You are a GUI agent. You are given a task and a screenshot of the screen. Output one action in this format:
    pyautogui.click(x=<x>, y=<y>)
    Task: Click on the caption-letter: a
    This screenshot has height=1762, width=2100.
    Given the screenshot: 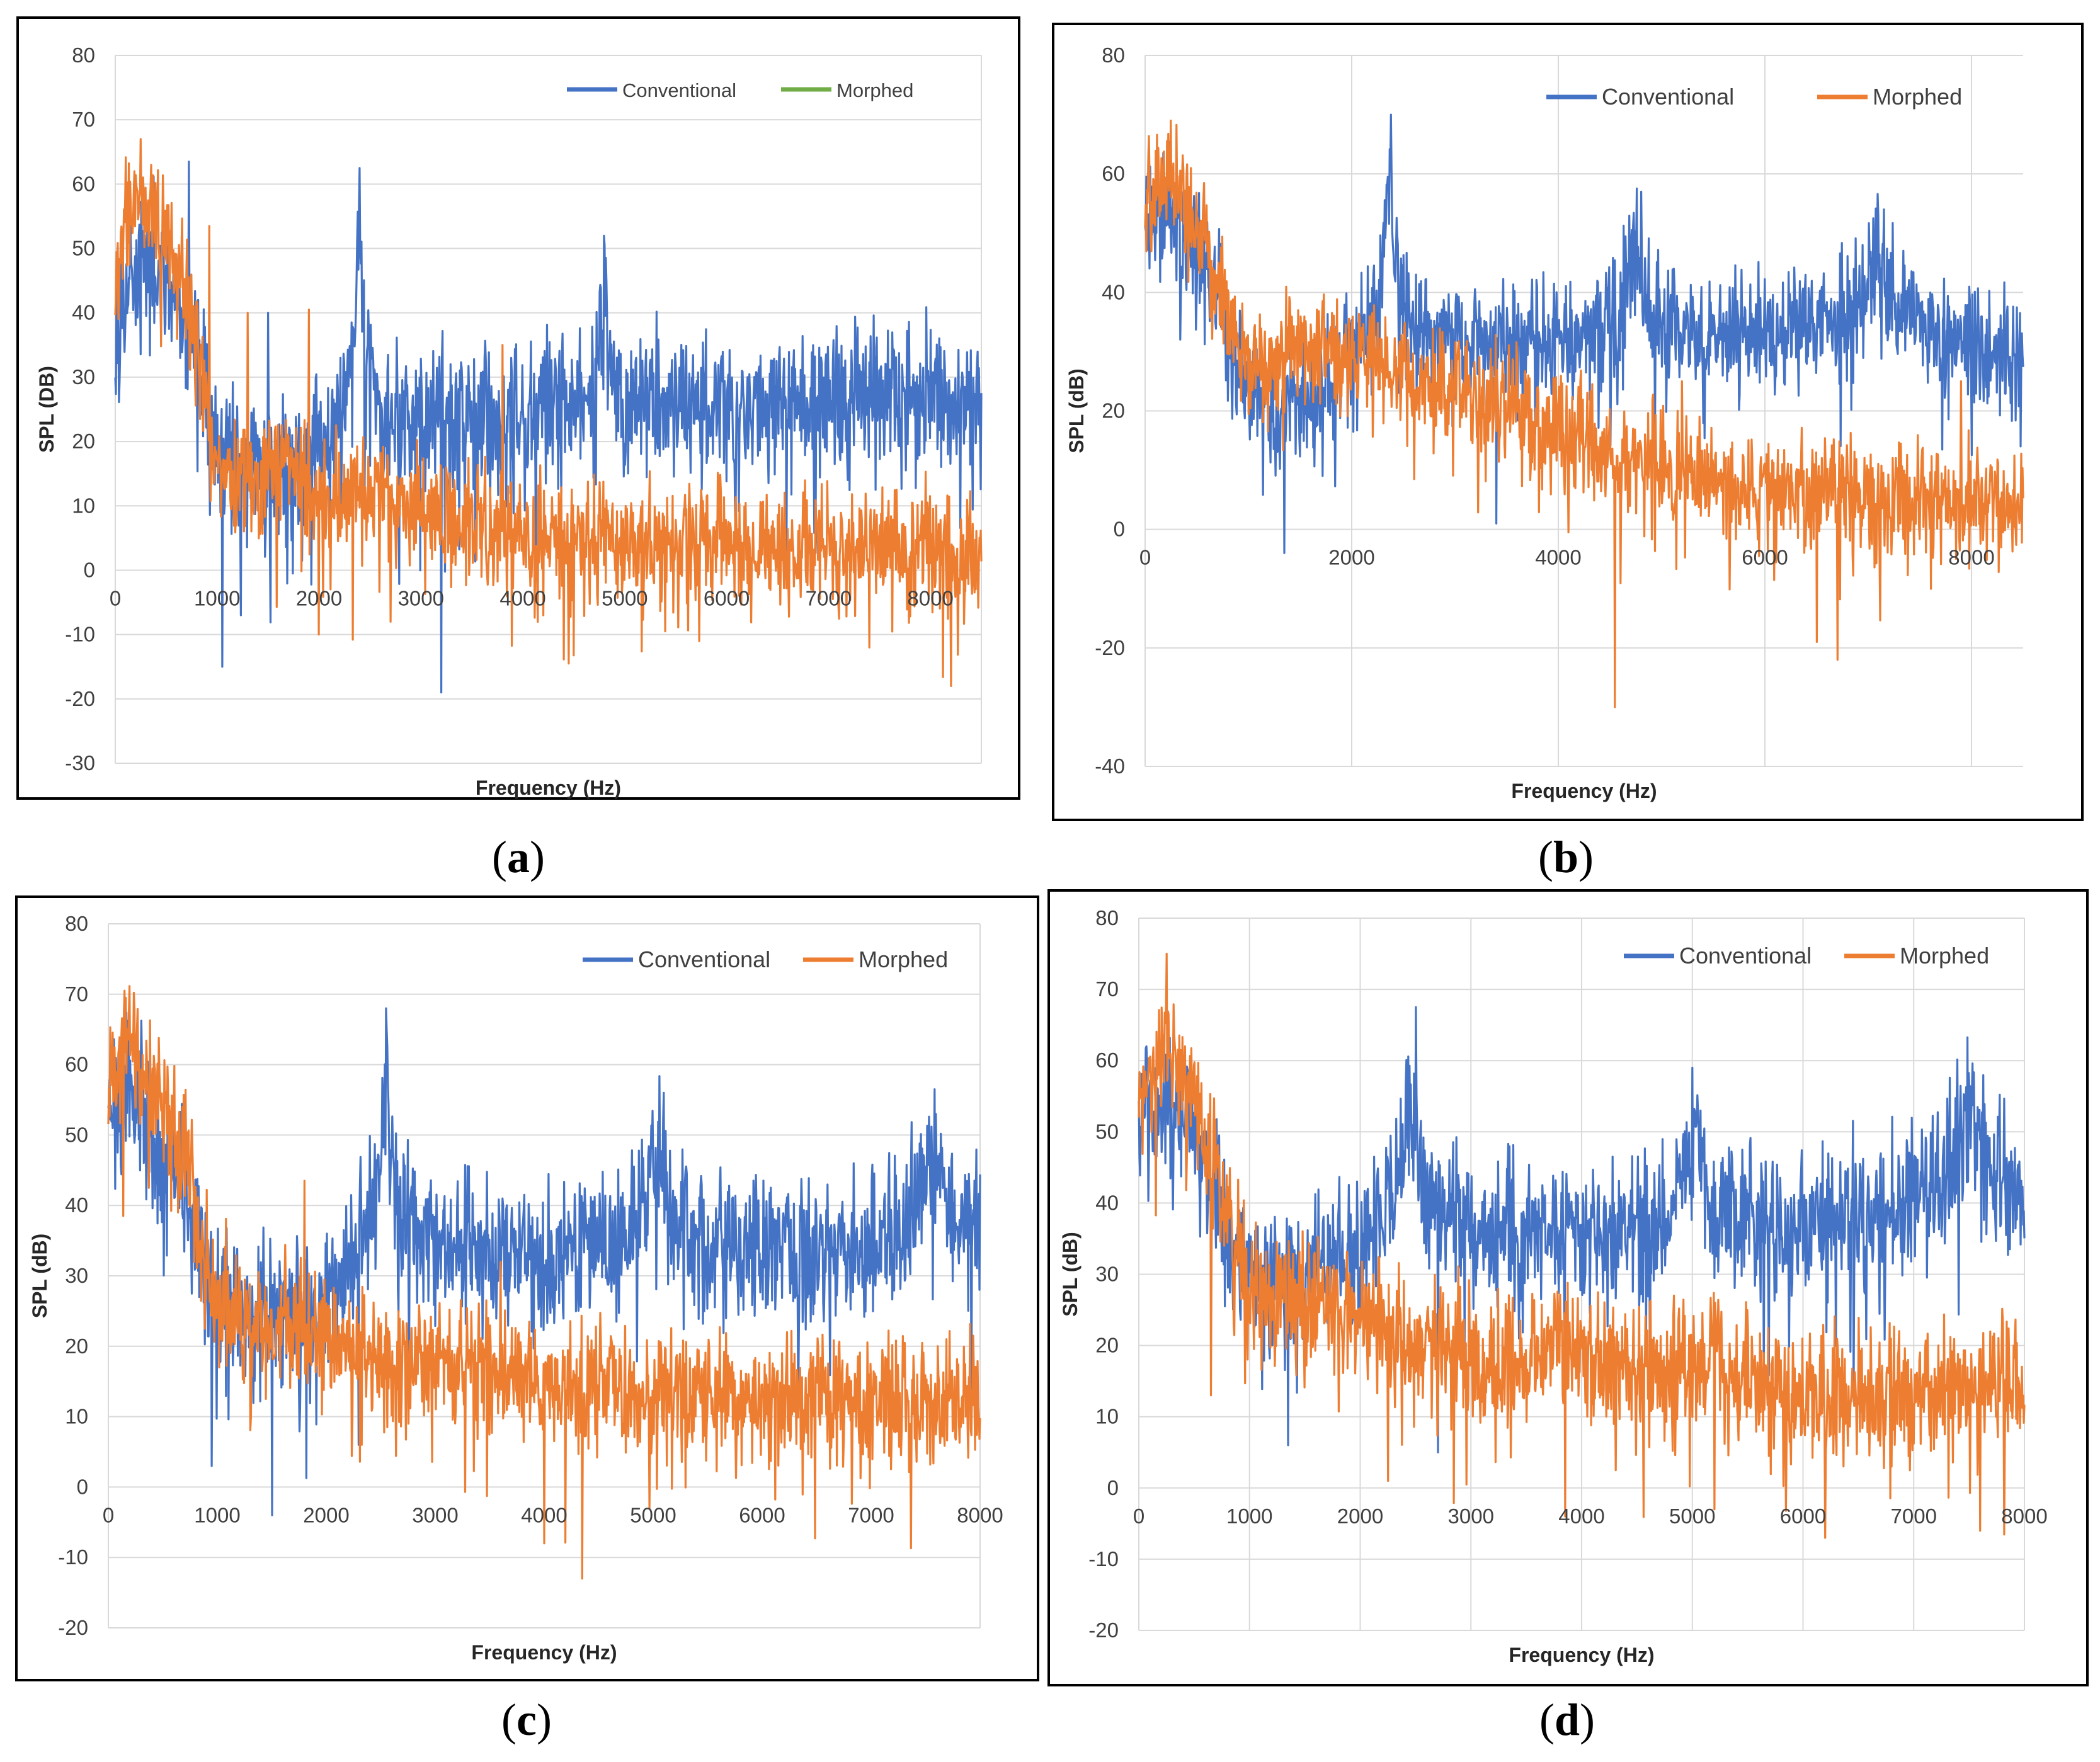 What is the action you would take?
    pyautogui.click(x=519, y=857)
    